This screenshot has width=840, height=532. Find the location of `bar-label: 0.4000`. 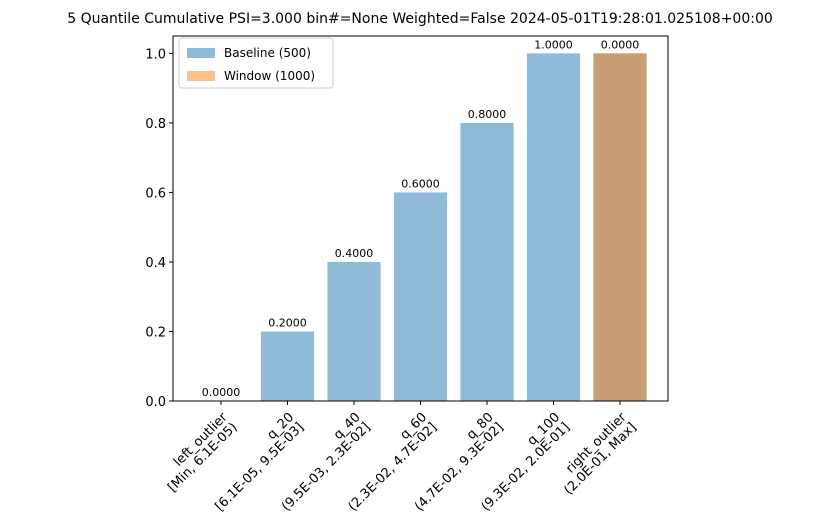

bar-label: 0.4000 is located at coordinates (354, 253).